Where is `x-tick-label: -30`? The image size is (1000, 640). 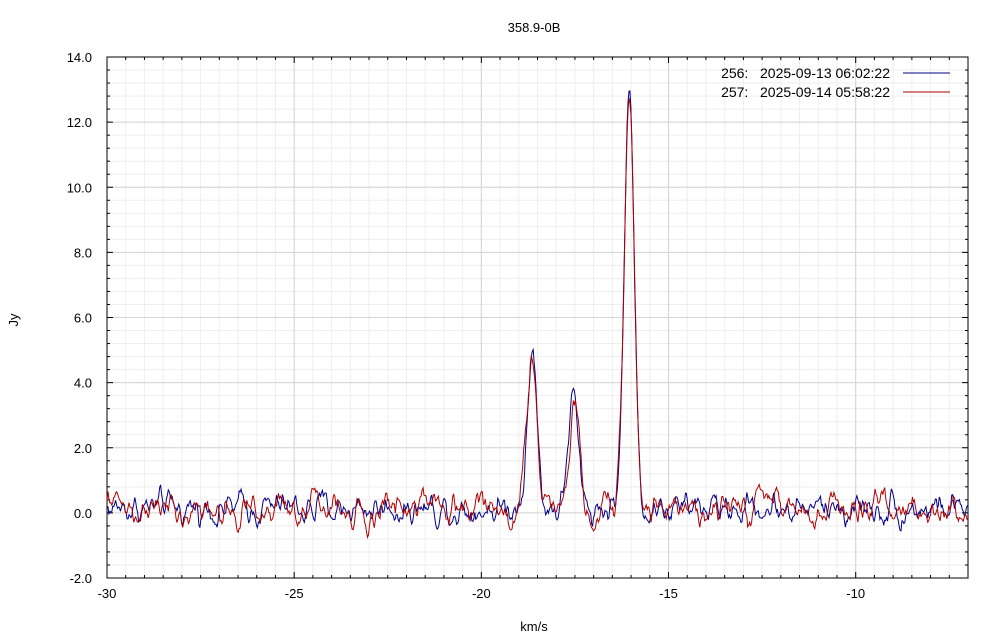 x-tick-label: -30 is located at coordinates (107, 593).